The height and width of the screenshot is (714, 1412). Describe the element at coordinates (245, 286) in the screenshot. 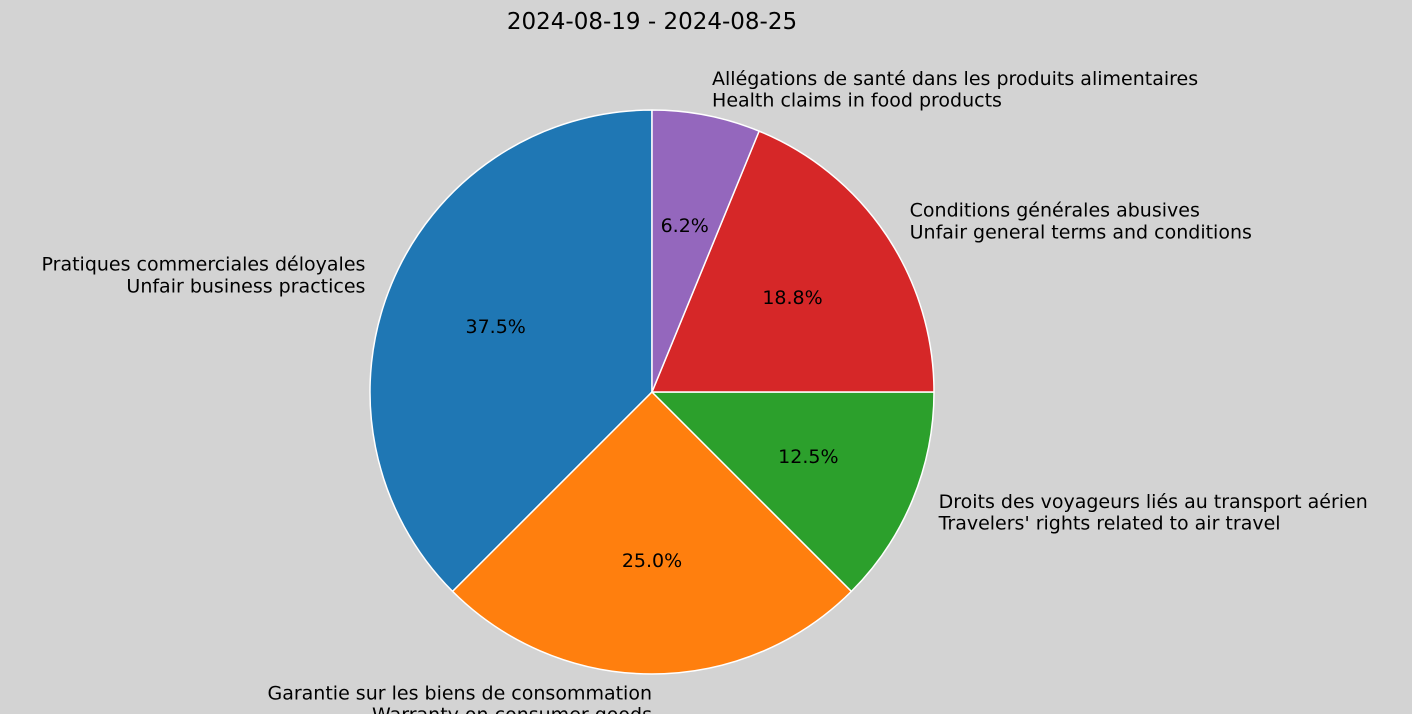

I see `pie-category-label-en: Unfair business practices` at that location.